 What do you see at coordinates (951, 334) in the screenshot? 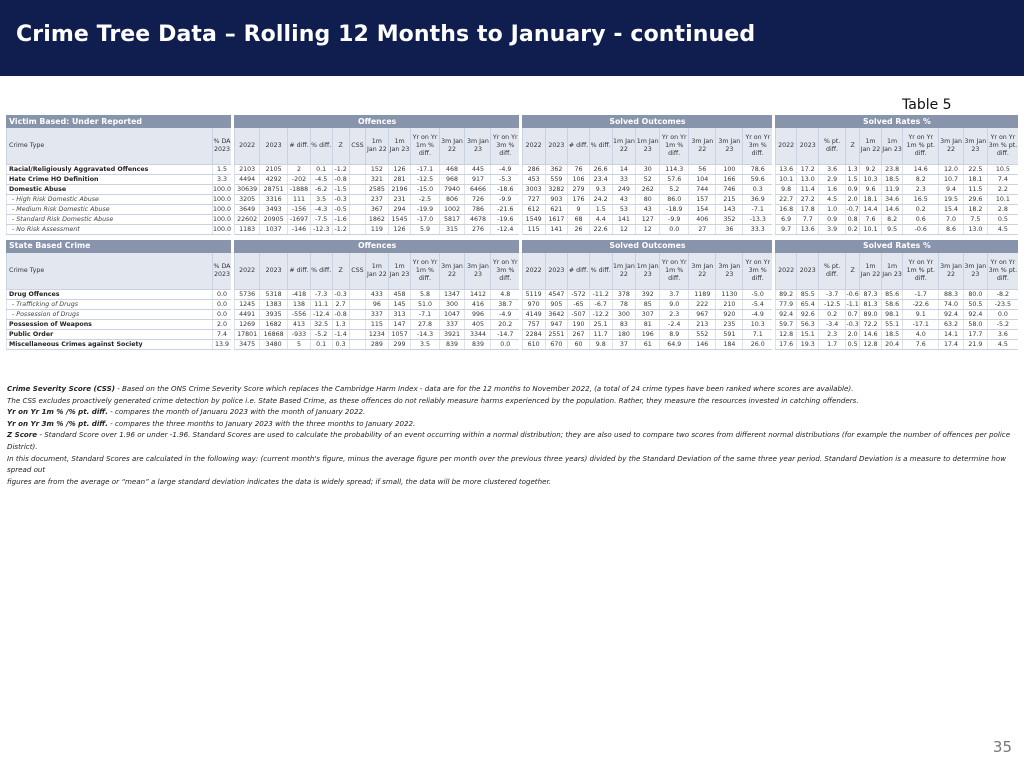
I see `table-cell: 14.1` at bounding box center [951, 334].